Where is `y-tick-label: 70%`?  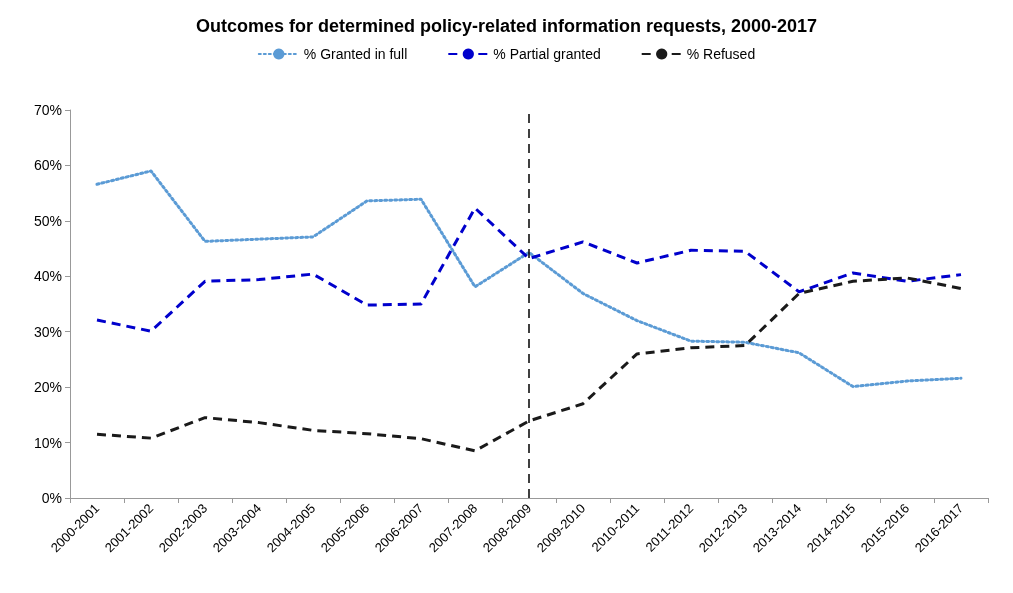
y-tick-label: 70% is located at coordinates (47, 110).